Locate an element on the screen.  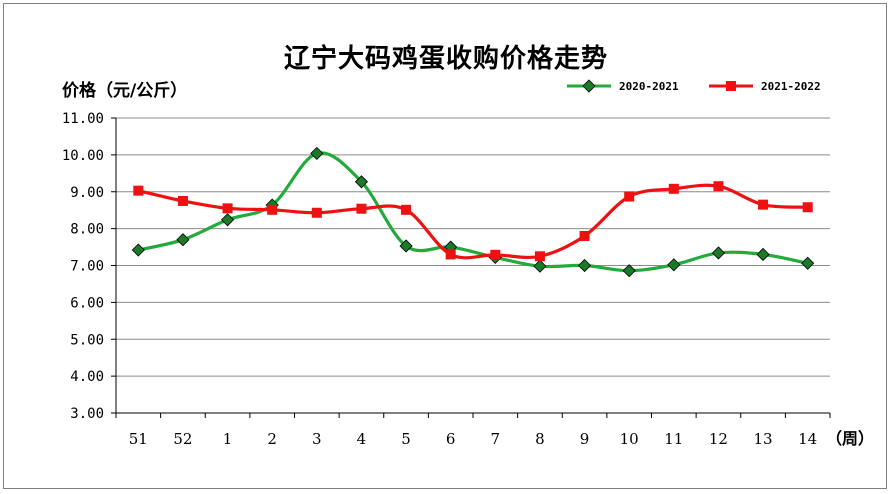
x-tick-label: 5 is located at coordinates (406, 439).